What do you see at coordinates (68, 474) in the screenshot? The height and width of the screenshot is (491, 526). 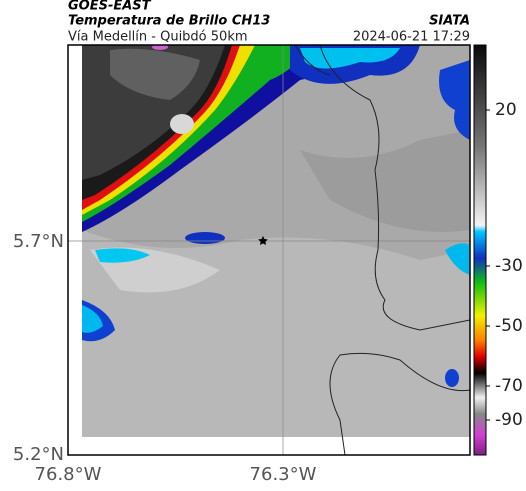 I see `lon-label: 76.8°W` at bounding box center [68, 474].